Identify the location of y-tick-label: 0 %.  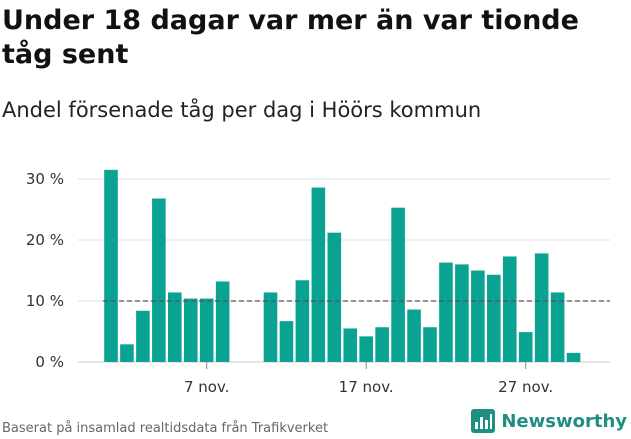
(49, 362).